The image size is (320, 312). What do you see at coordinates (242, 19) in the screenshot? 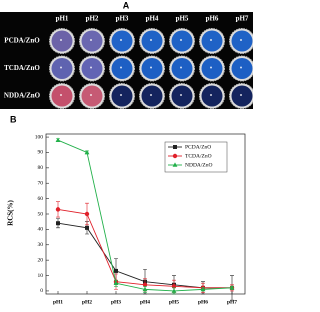
I see `column-label: pH7` at bounding box center [242, 19].